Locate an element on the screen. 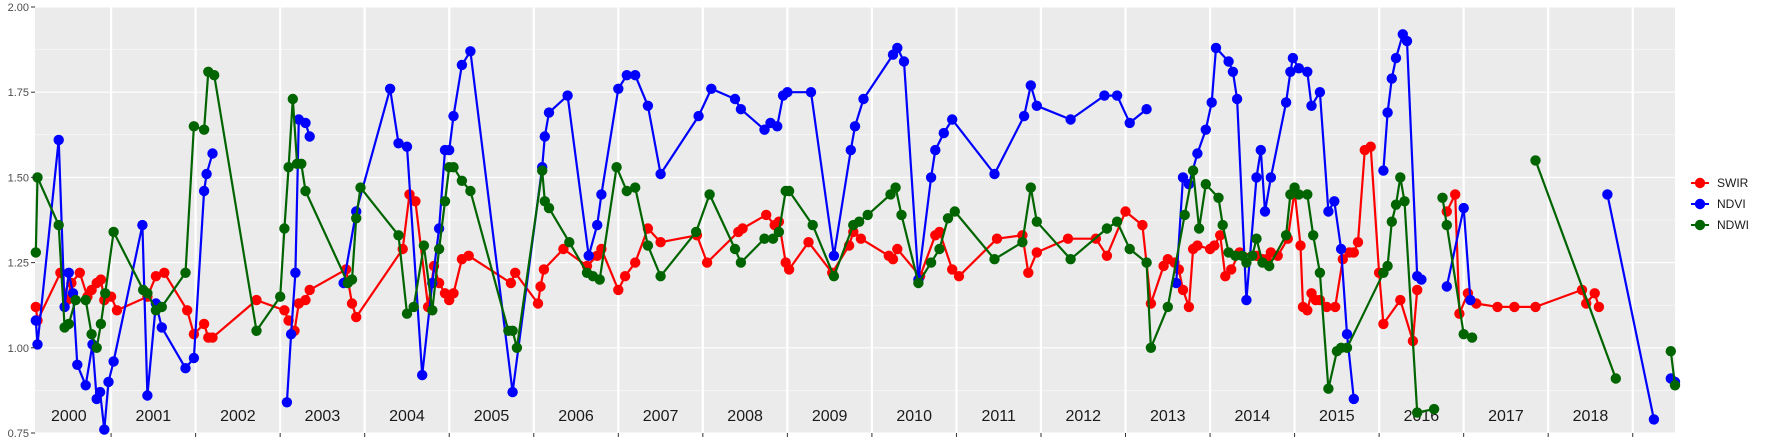  legend: SWIR NDVI NDWI is located at coordinates (1720, 204).